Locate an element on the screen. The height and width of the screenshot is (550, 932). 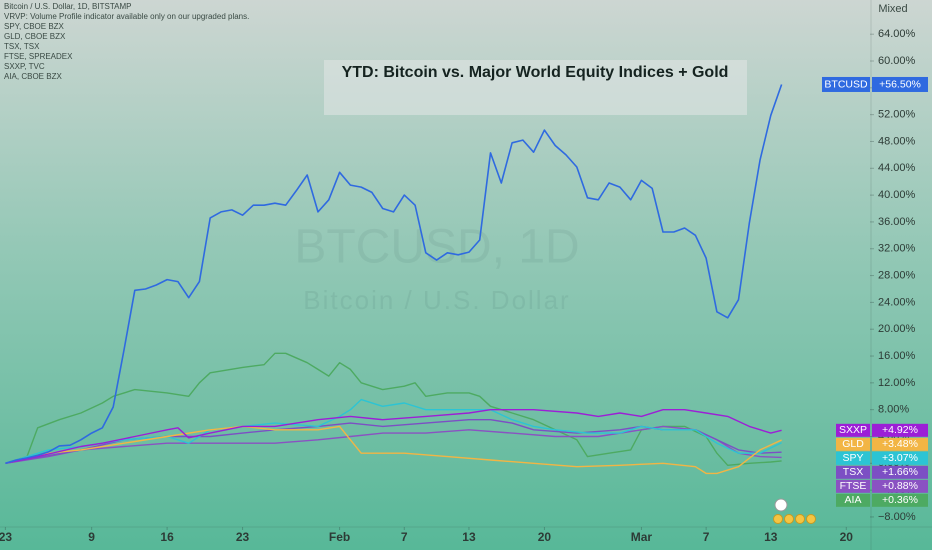
badge-value: +56.50% is located at coordinates (900, 84).